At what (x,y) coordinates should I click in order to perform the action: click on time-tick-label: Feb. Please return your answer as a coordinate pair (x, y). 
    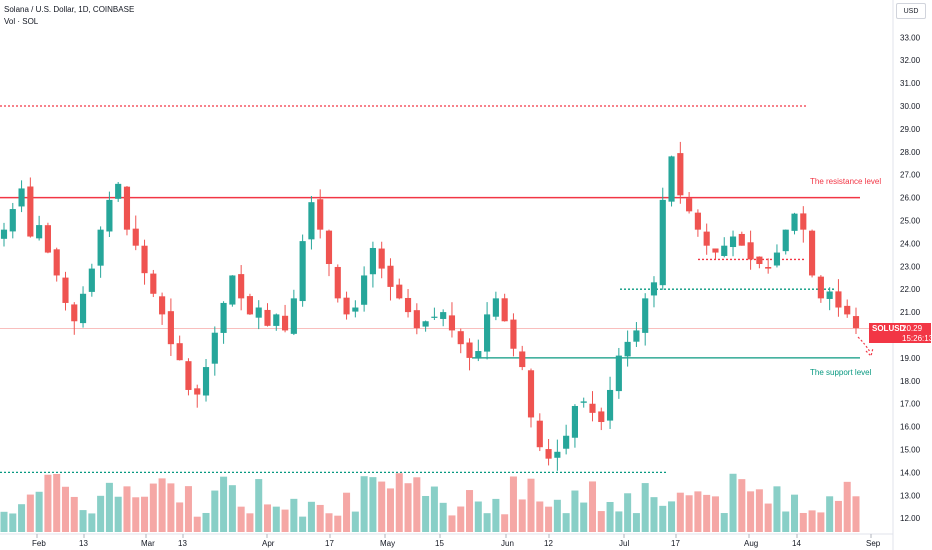
    Looking at the image, I should click on (39, 543).